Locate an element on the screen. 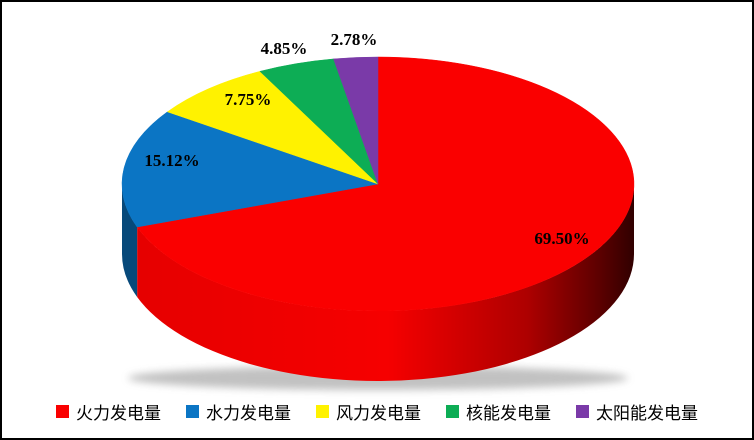 The width and height of the screenshot is (754, 440). legend-item-4: 核能发电量 is located at coordinates (498, 411).